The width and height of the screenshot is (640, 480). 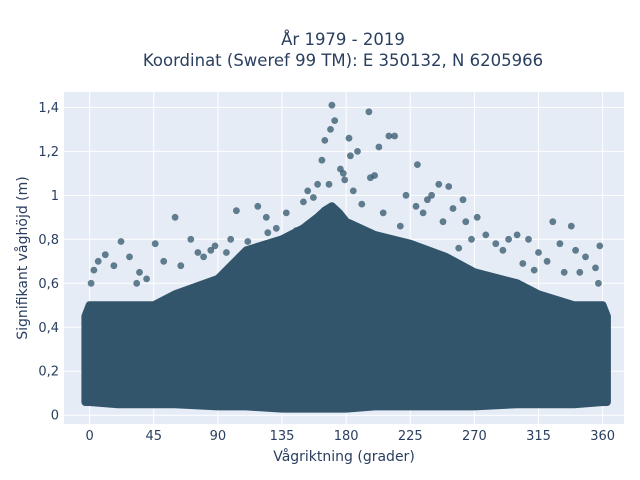 What do you see at coordinates (48, 108) in the screenshot?
I see `y-tick-label: 1,4` at bounding box center [48, 108].